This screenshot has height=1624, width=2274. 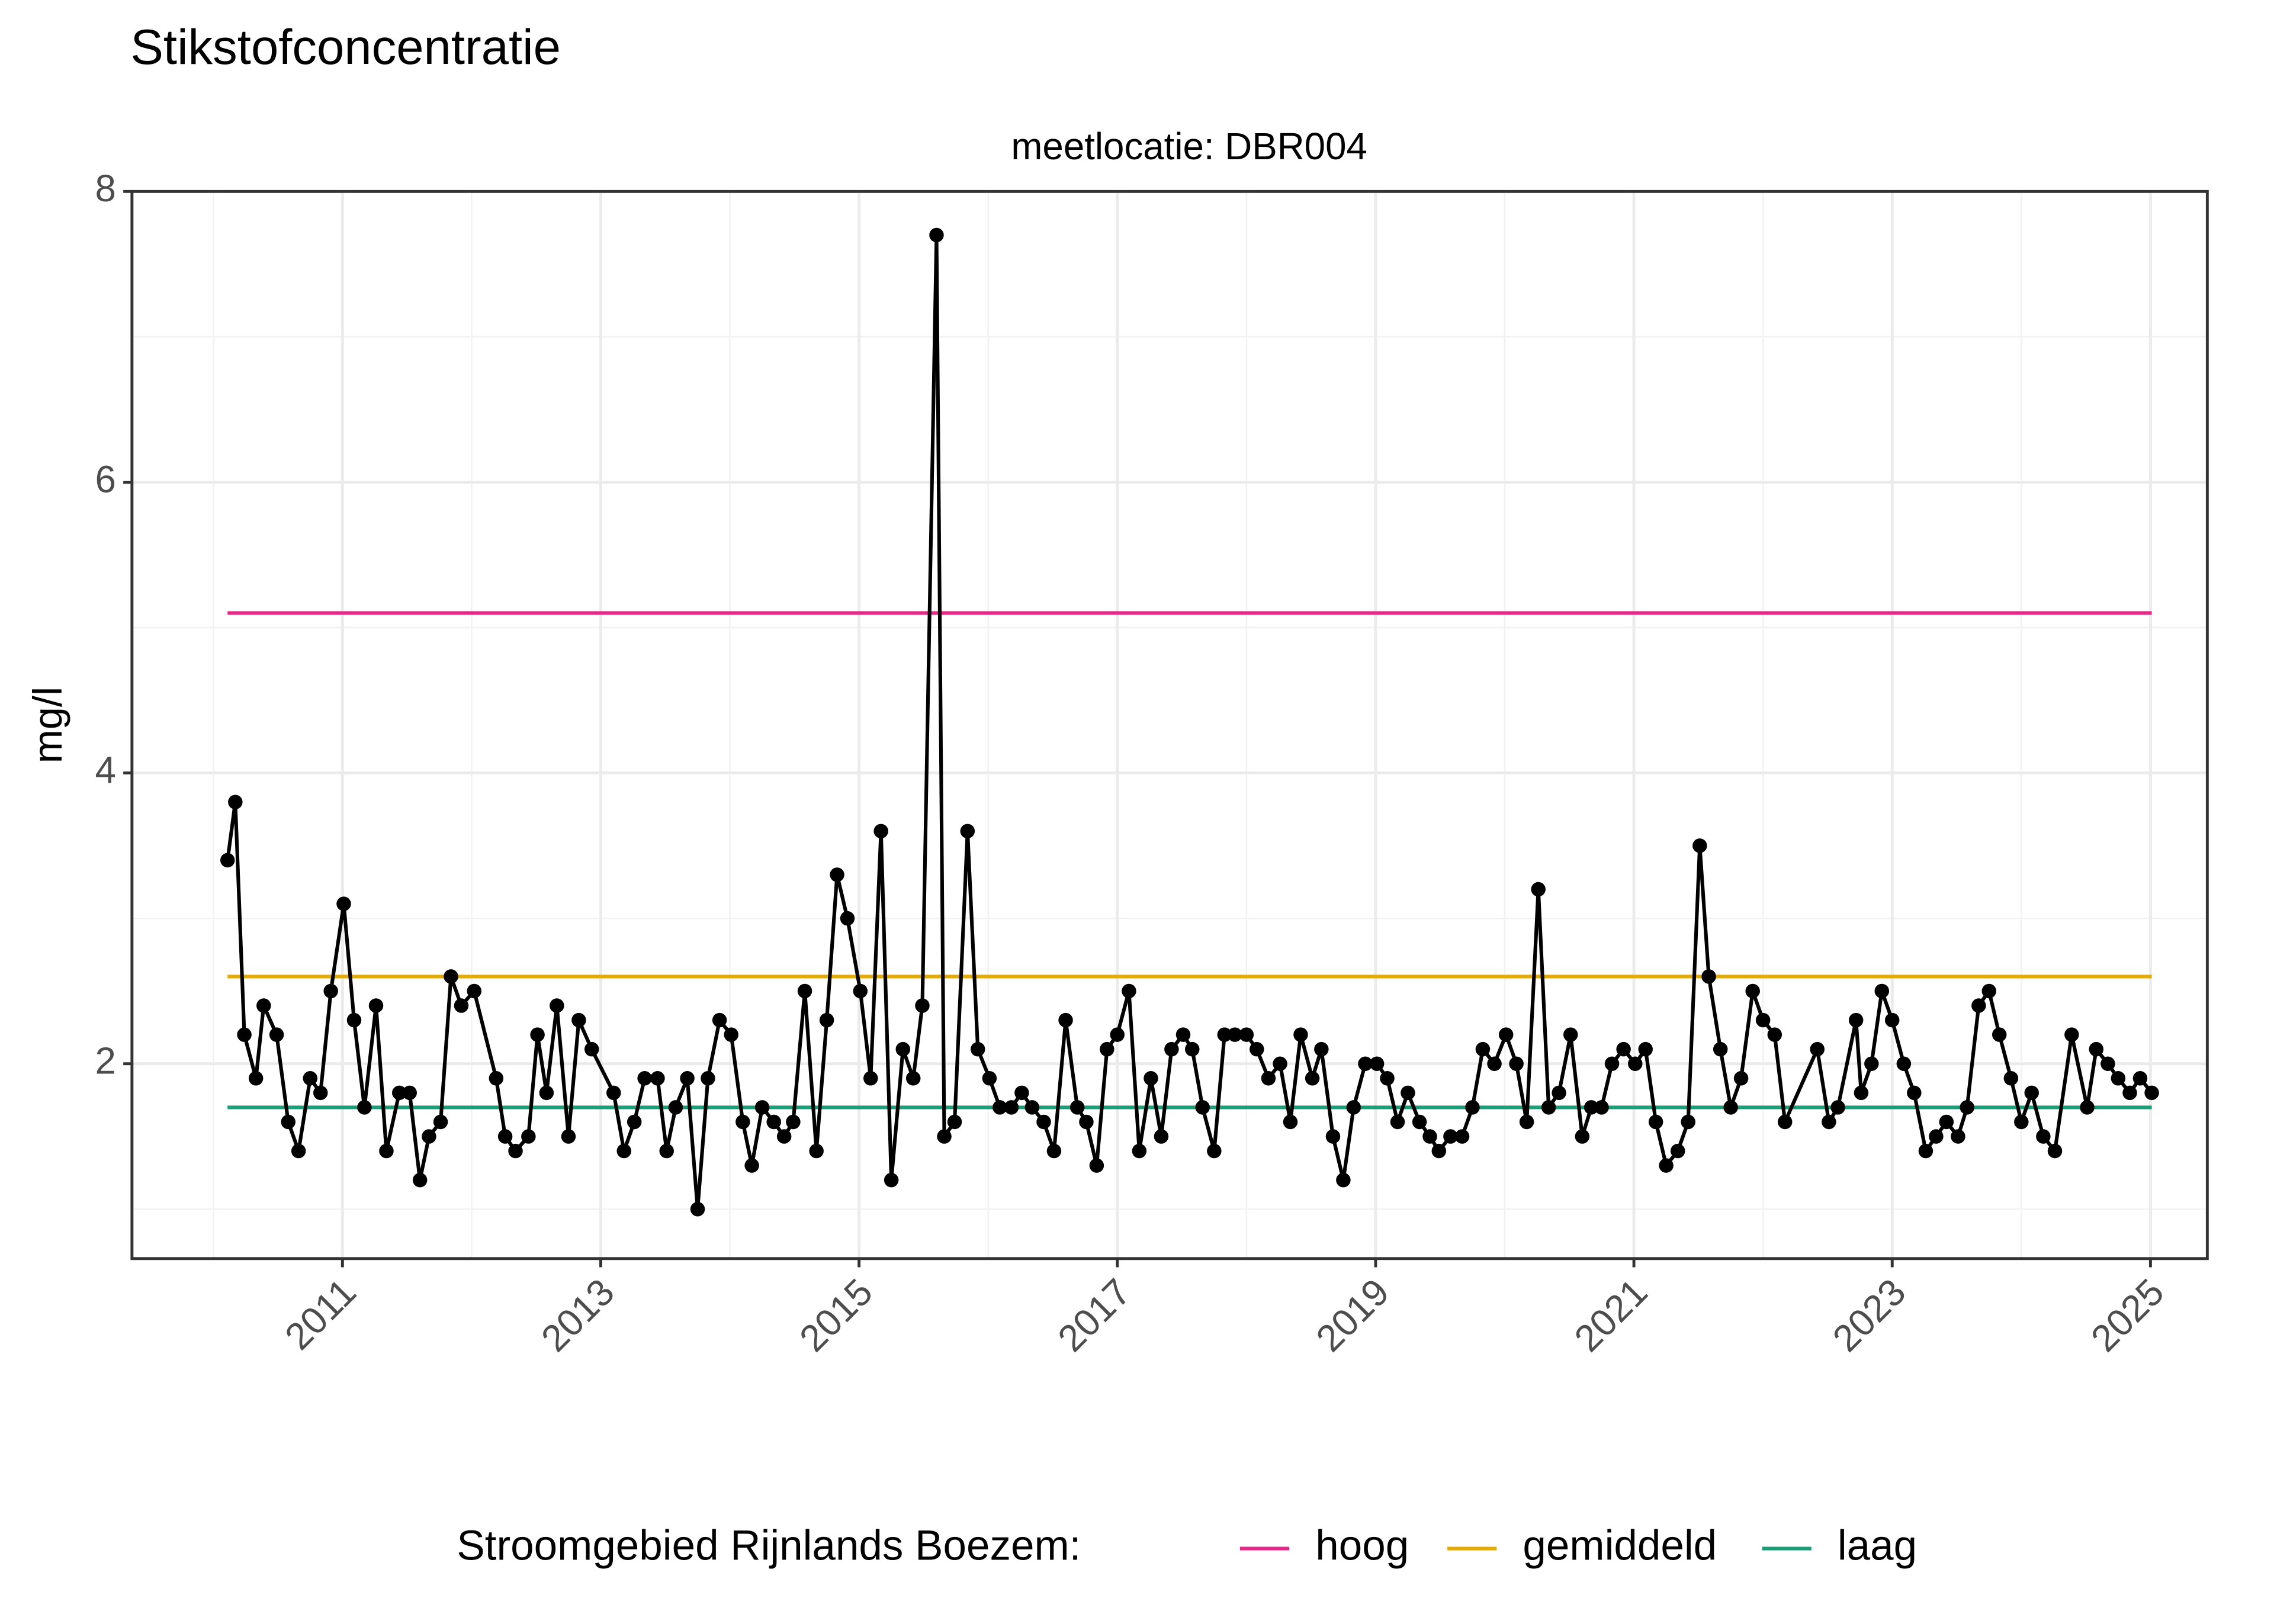 I want to click on legend-title: Stroomgebied Rijnlands Boezem:, so click(x=769, y=1545).